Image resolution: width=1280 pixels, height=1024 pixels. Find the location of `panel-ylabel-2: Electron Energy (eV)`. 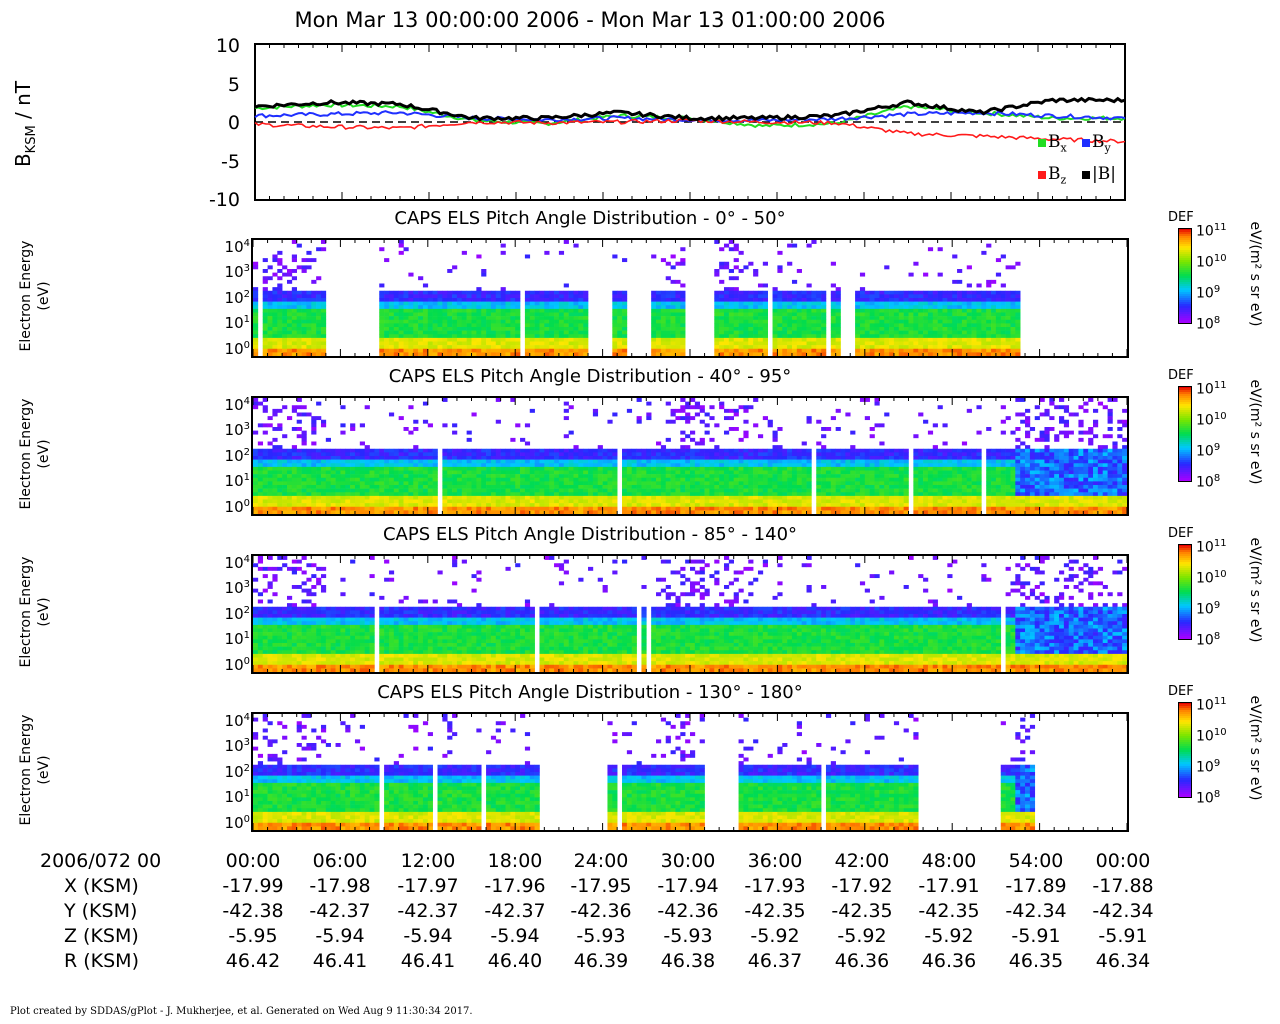

panel-ylabel-2: Electron Energy (eV) is located at coordinates (52, 454).